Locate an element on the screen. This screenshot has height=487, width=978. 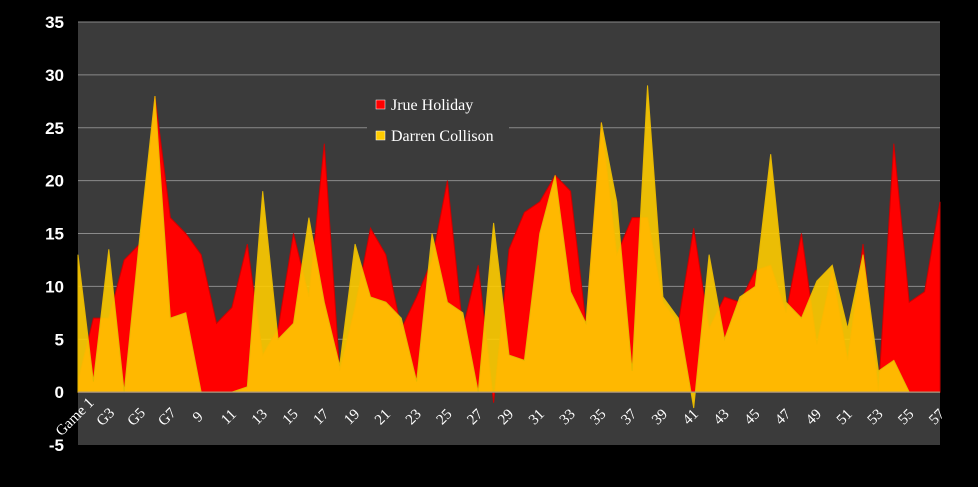
y-tick-label: 10 is located at coordinates (54, 286).